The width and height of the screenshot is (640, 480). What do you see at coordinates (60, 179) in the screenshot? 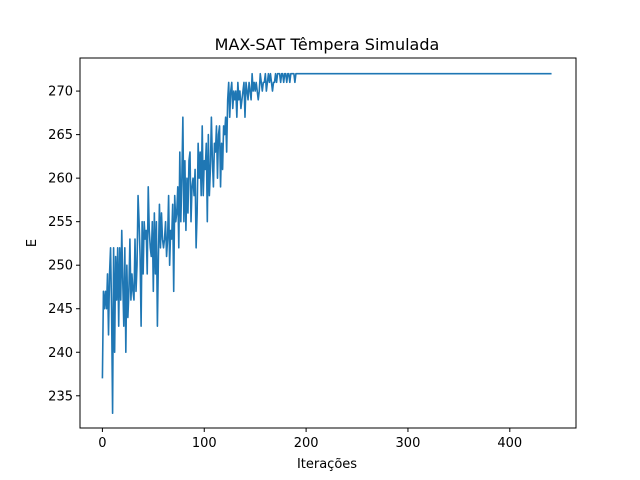
I see `y-tick-label: 260` at bounding box center [60, 179].